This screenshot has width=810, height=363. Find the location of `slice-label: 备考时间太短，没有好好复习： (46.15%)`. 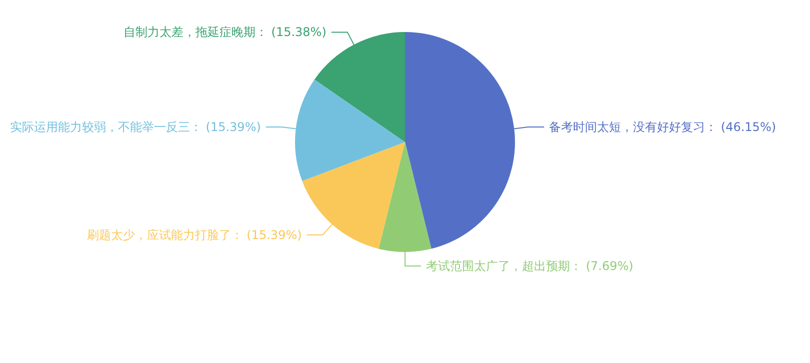

slice-label: 备考时间太短，没有好好复习： (46.15%) is located at coordinates (662, 127).